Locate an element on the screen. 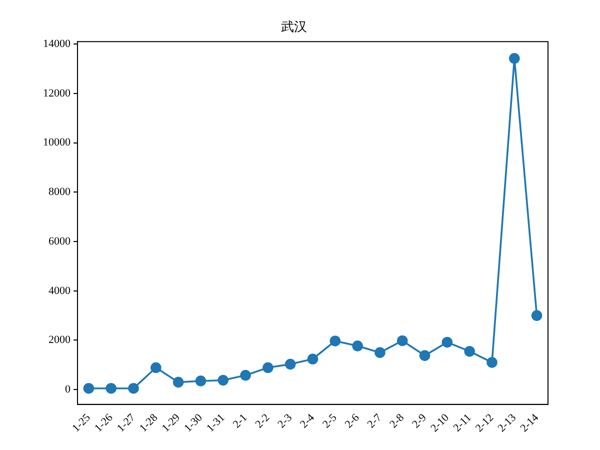 The image size is (600, 450). x-tick-label: 2-11 is located at coordinates (462, 423).